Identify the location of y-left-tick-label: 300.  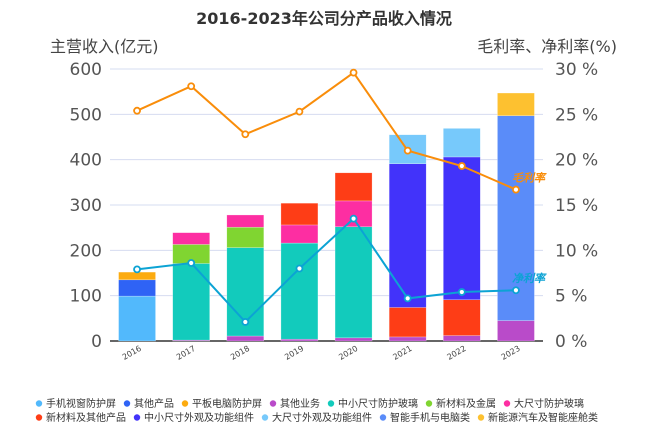
(86, 206).